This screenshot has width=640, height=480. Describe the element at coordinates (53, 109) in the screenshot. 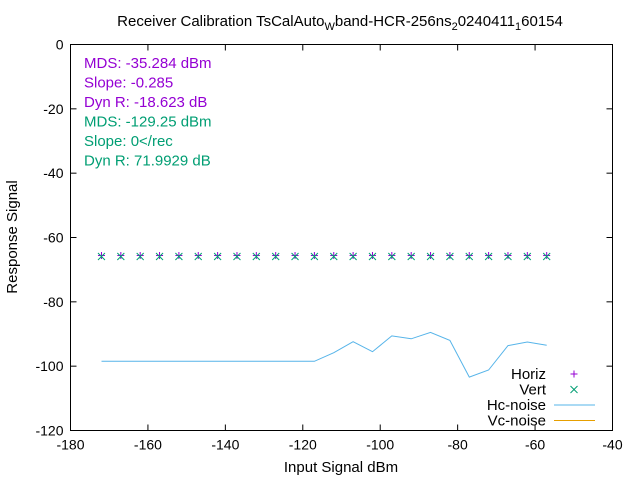

I see `y-tick-label: -20` at that location.